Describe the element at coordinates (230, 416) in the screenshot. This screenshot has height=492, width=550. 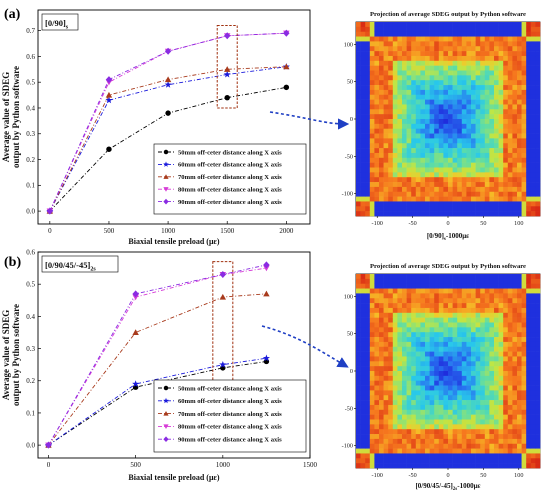
I see `legend-box` at that location.